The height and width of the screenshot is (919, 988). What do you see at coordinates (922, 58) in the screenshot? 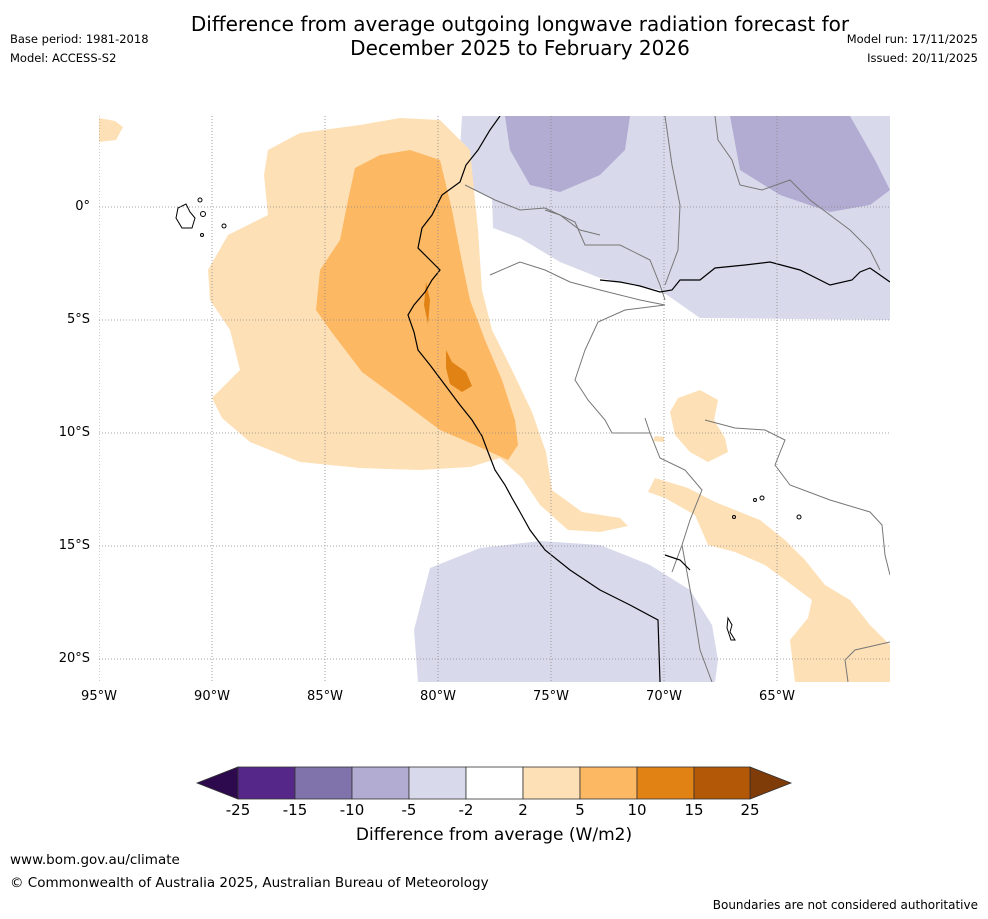
I see `issued-date: Issued: 20/11/2025` at bounding box center [922, 58].